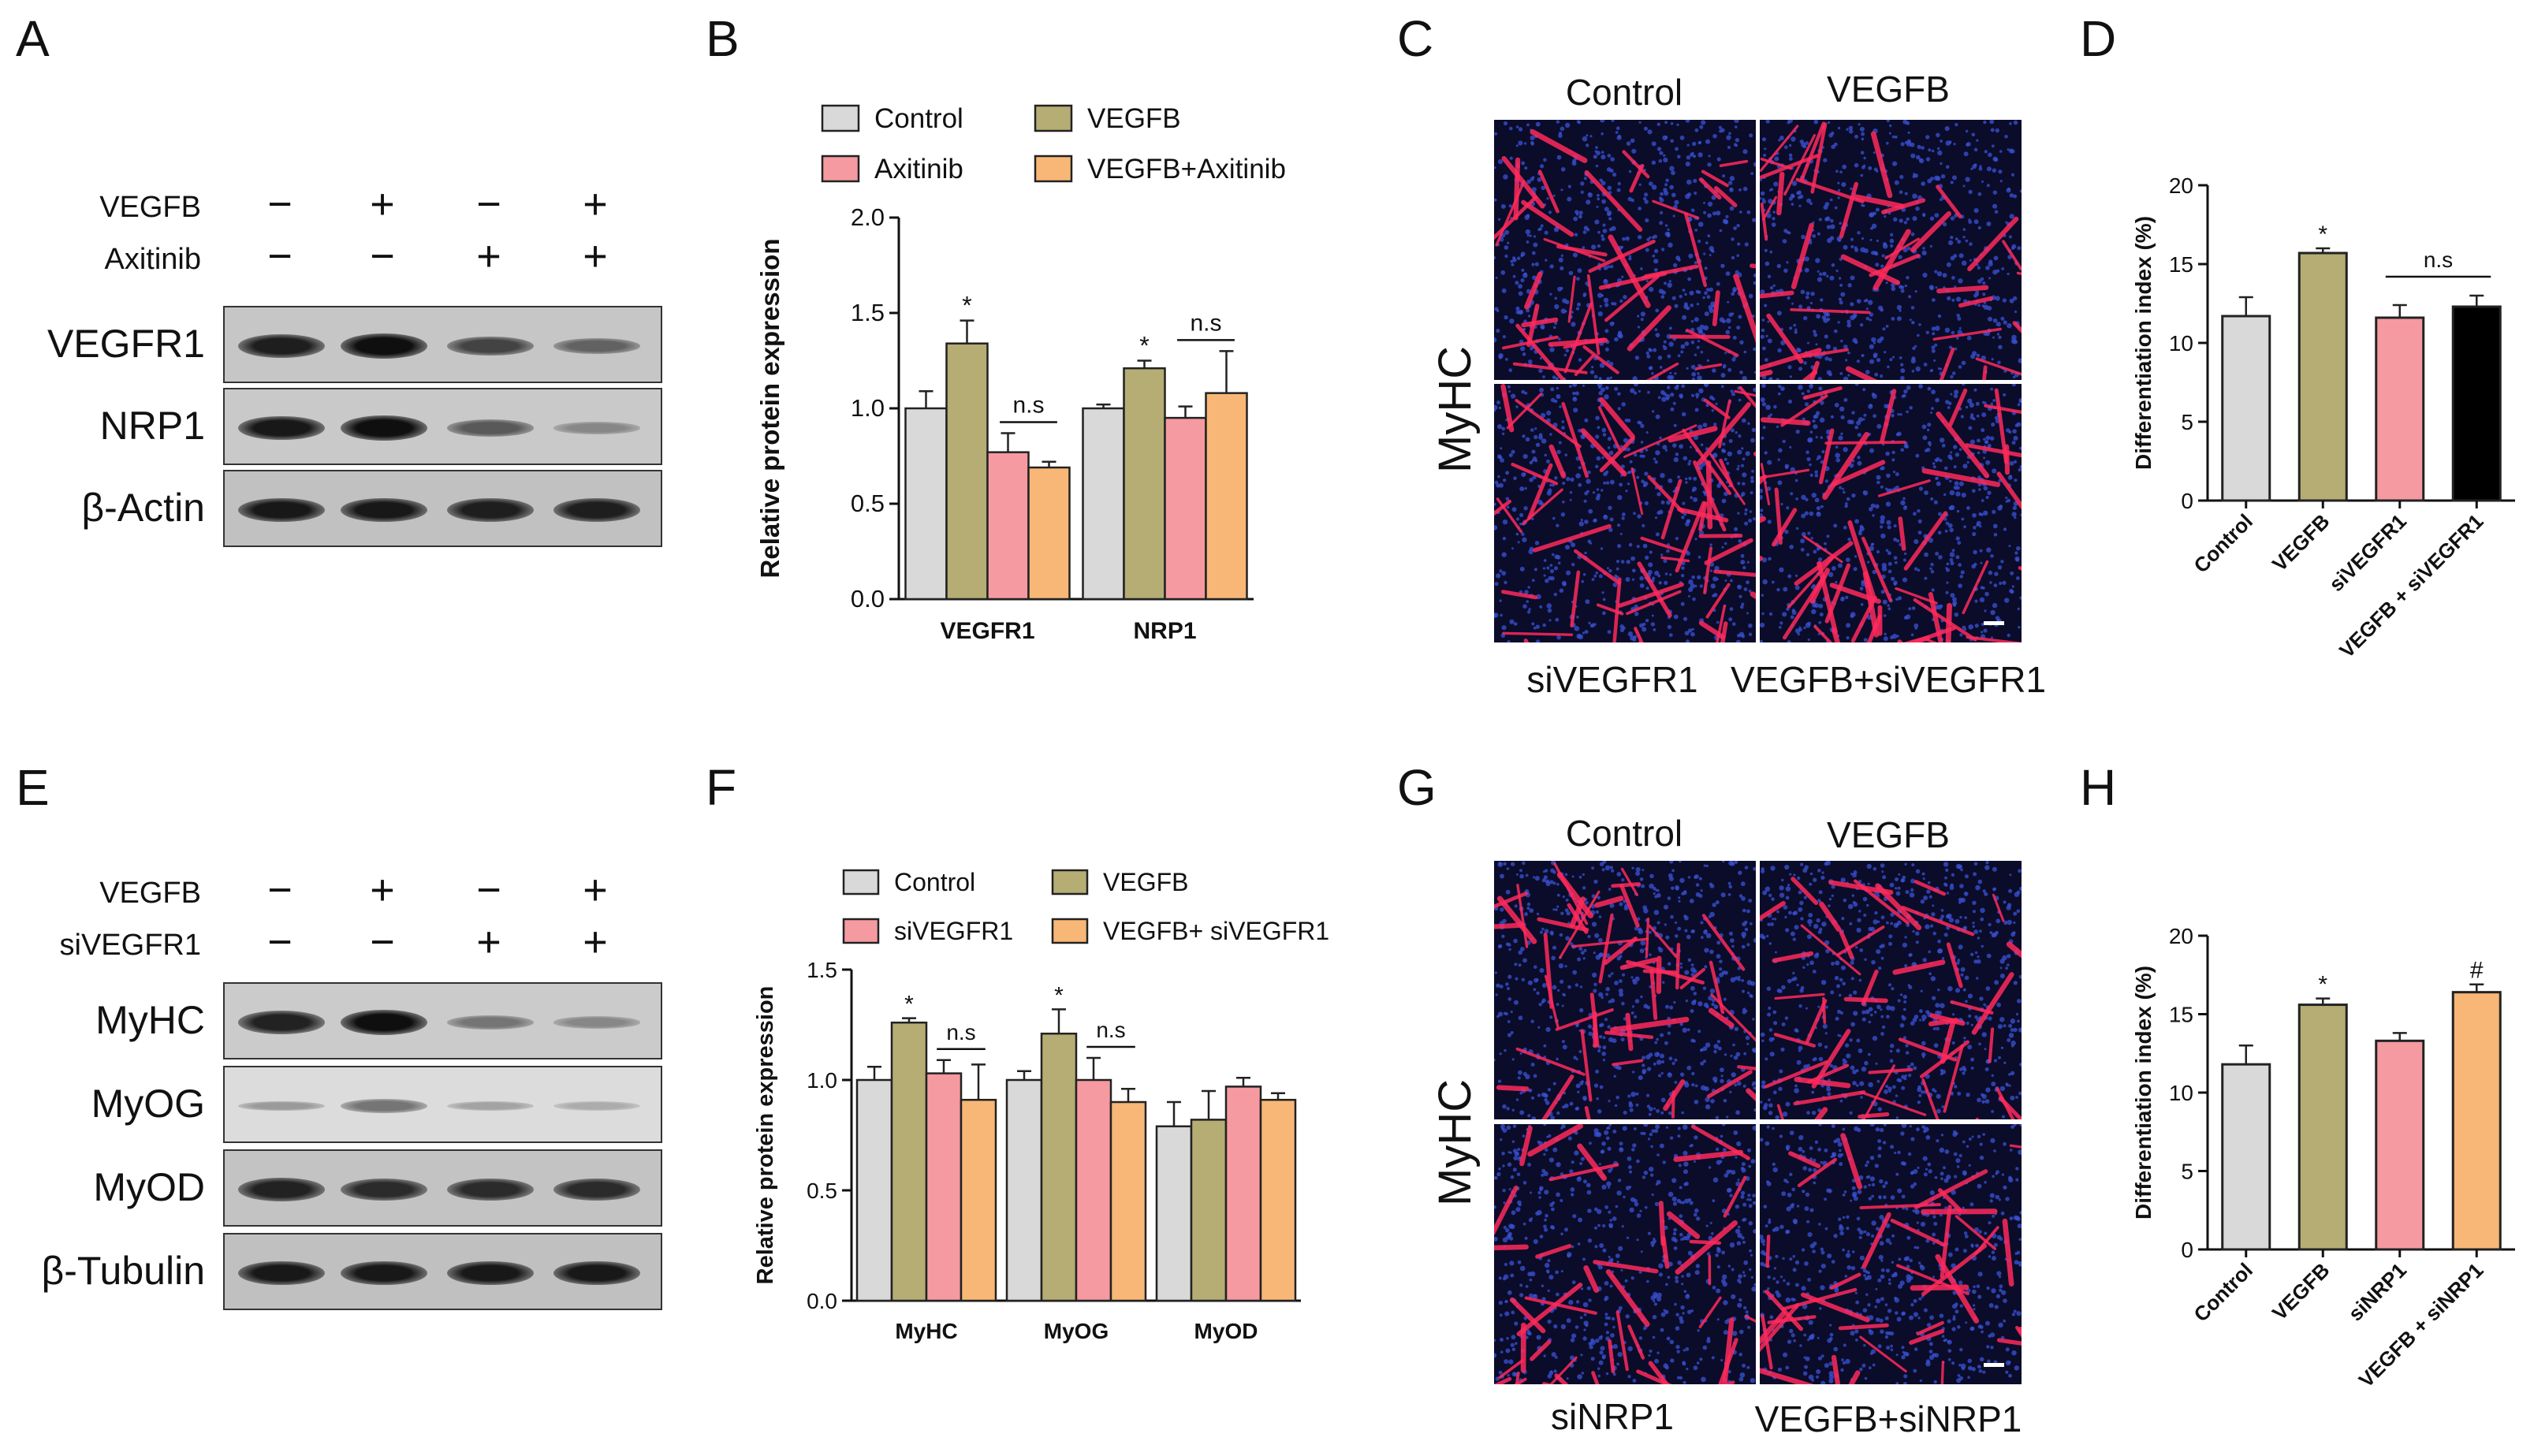 The width and height of the screenshot is (2534, 1456). I want to click on y-axis-label: Relative protein expression, so click(770, 409).